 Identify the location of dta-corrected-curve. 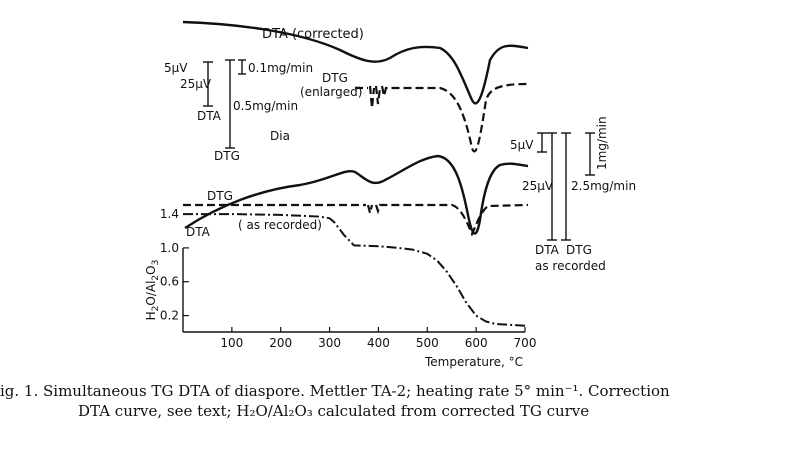
(355, 62).